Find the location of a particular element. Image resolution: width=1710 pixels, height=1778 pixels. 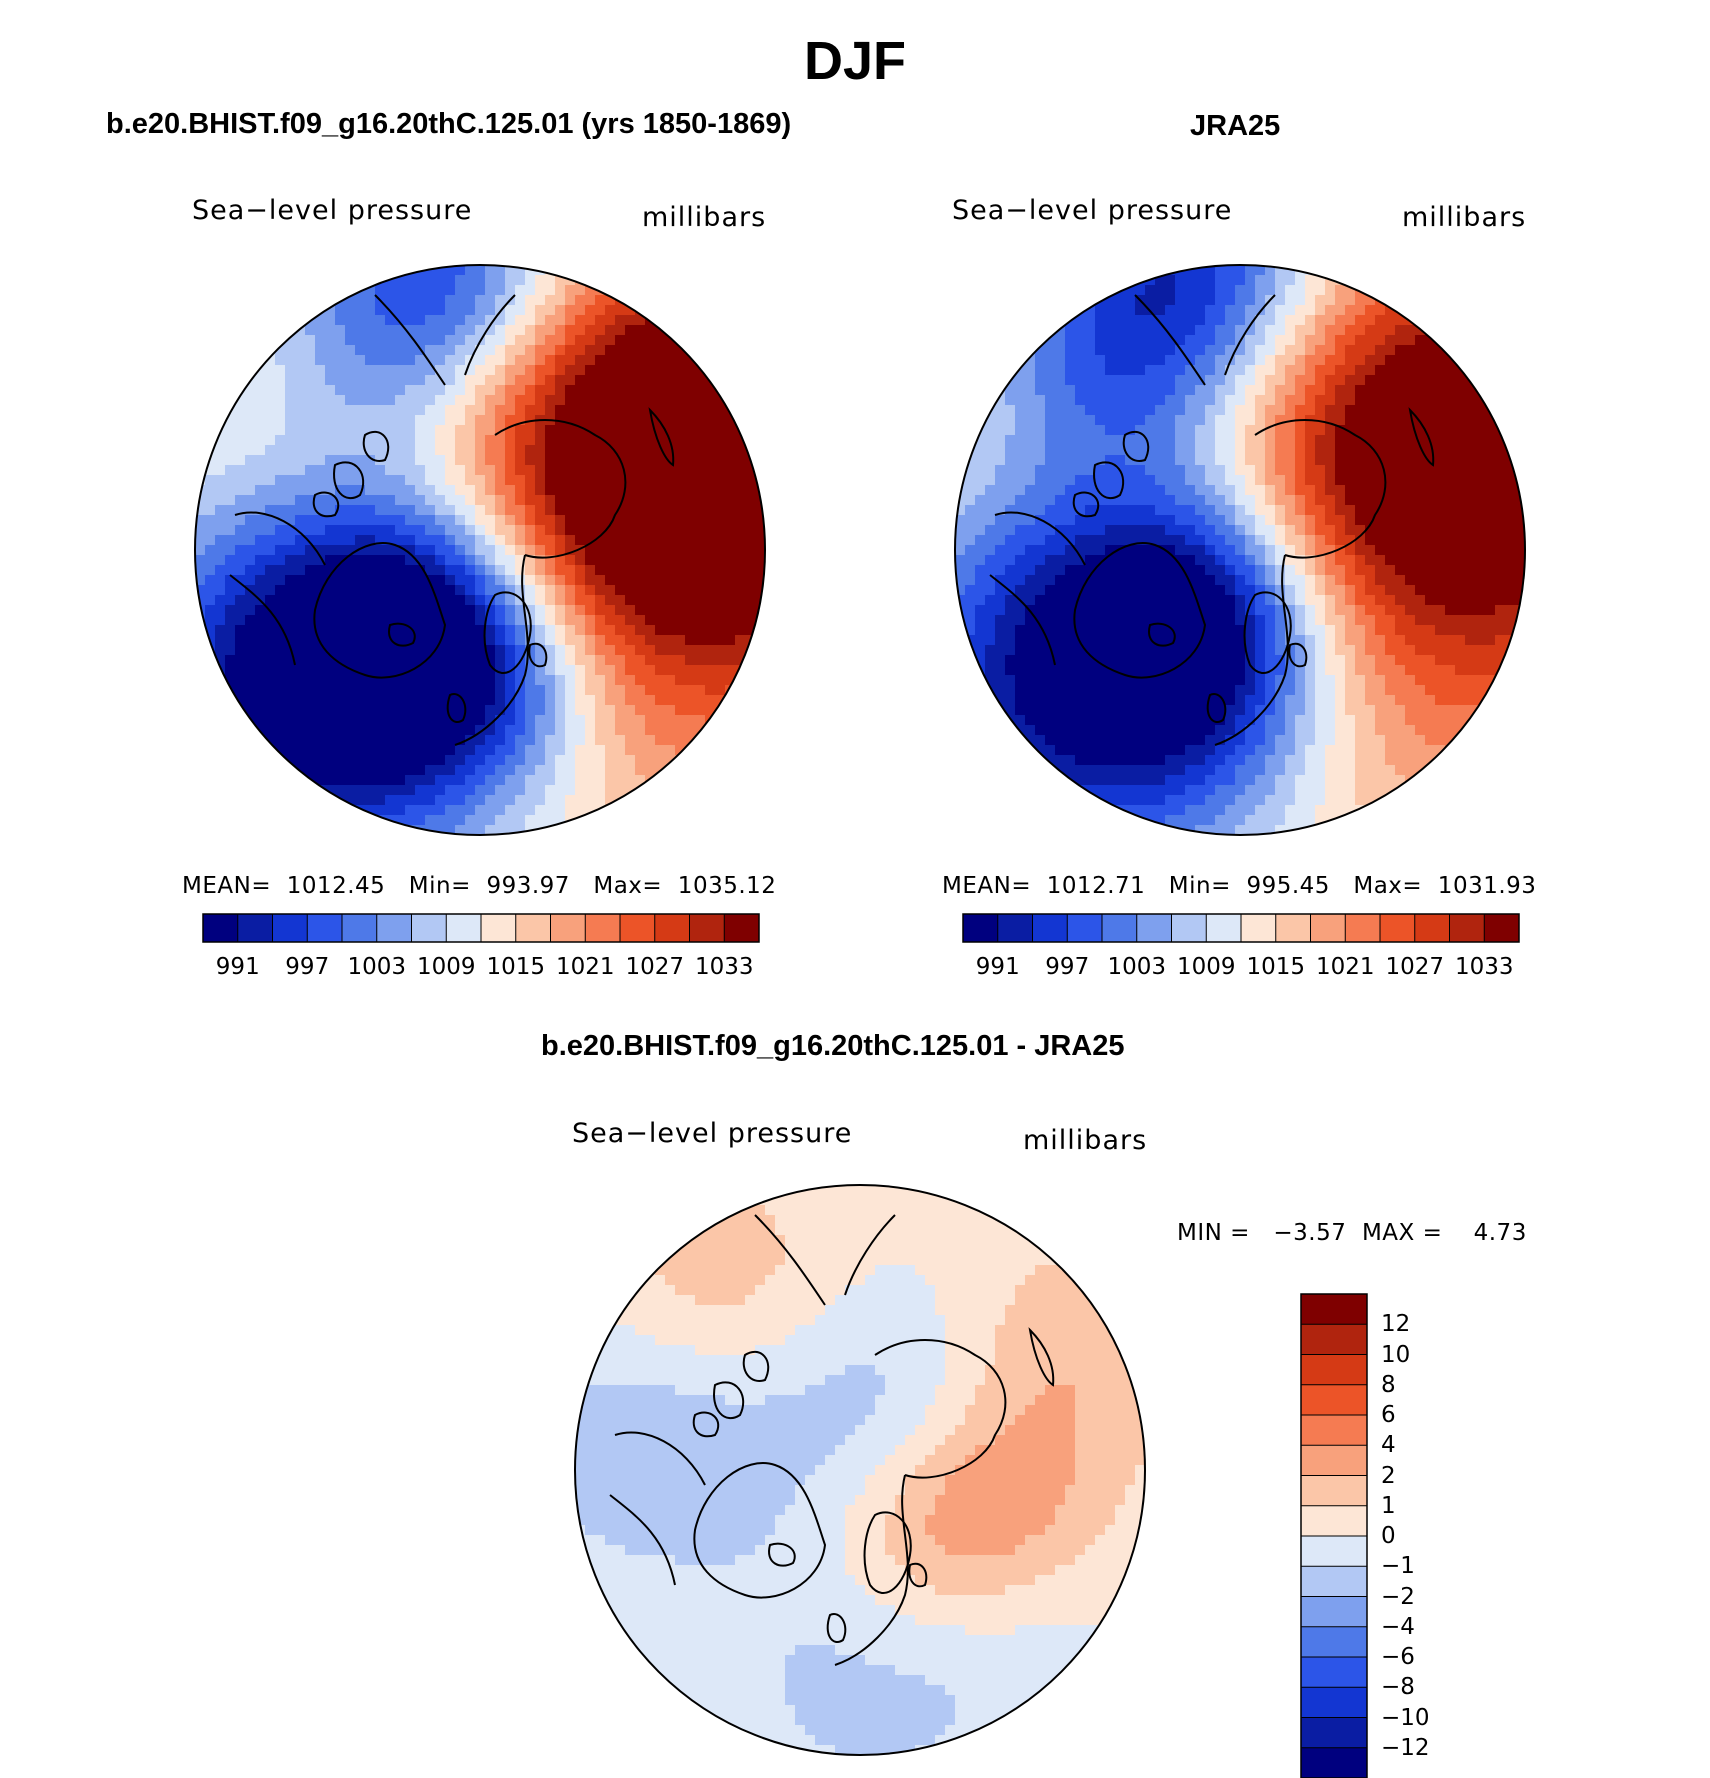

stats-obs: MEAN= 1012.71 Min= 995.45 Max= 1031.93 is located at coordinates (1239, 886).